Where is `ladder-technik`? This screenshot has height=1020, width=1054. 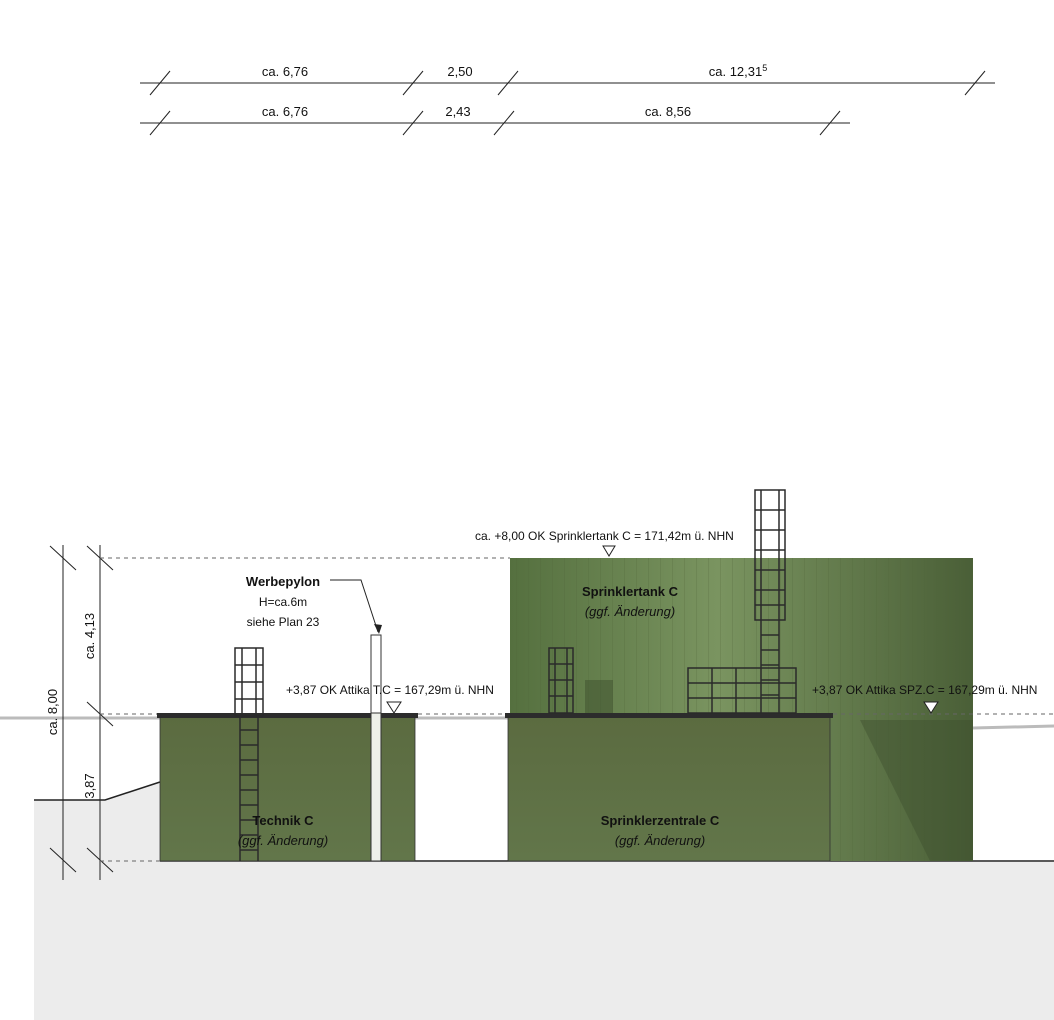
ladder-technik is located at coordinates (249, 754).